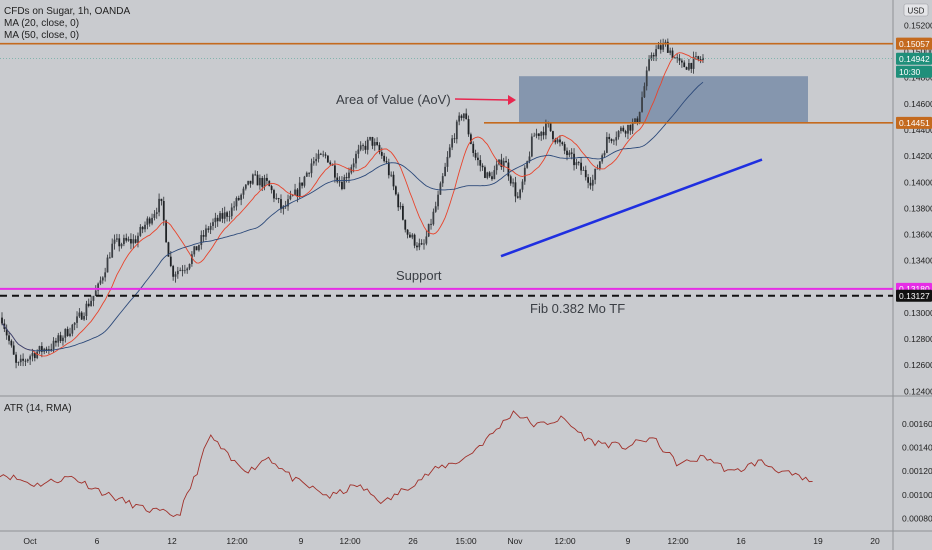  Describe the element at coordinates (393, 99) in the screenshot. I see `aov-annotation: Area of Value (AoV)` at that location.